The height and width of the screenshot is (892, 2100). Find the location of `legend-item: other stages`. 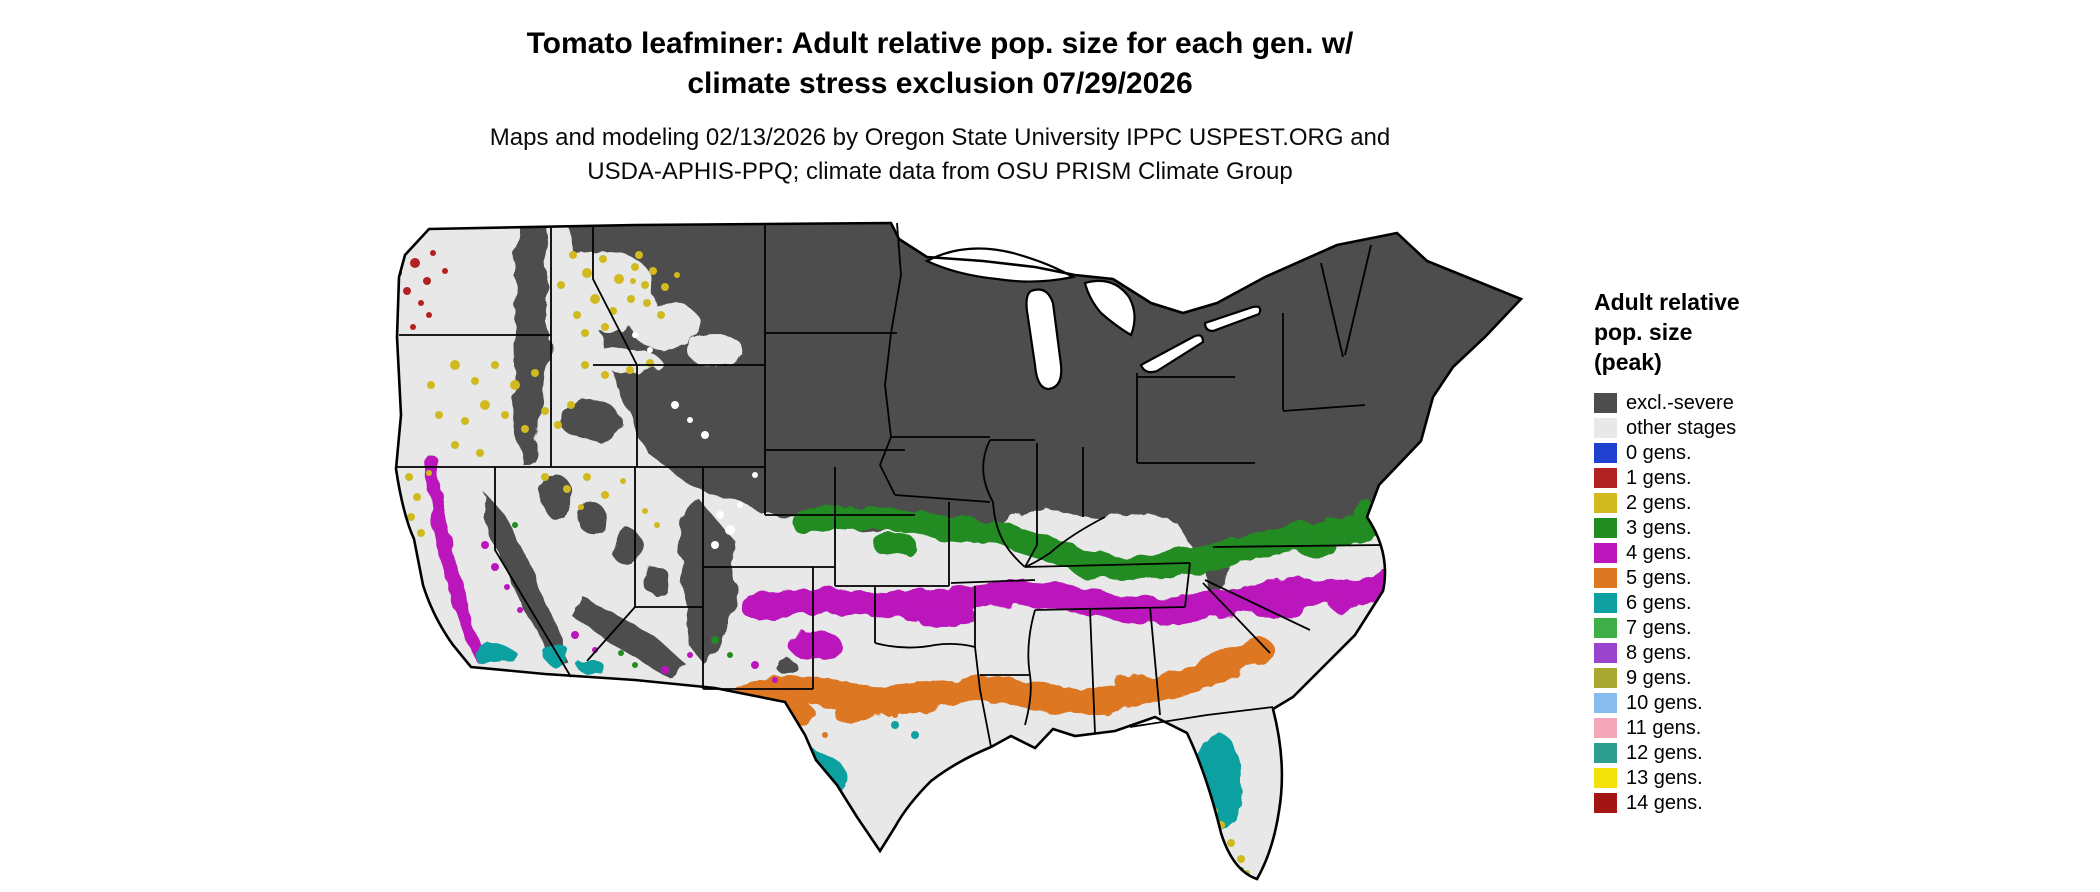

legend-item: other stages is located at coordinates (1667, 428).